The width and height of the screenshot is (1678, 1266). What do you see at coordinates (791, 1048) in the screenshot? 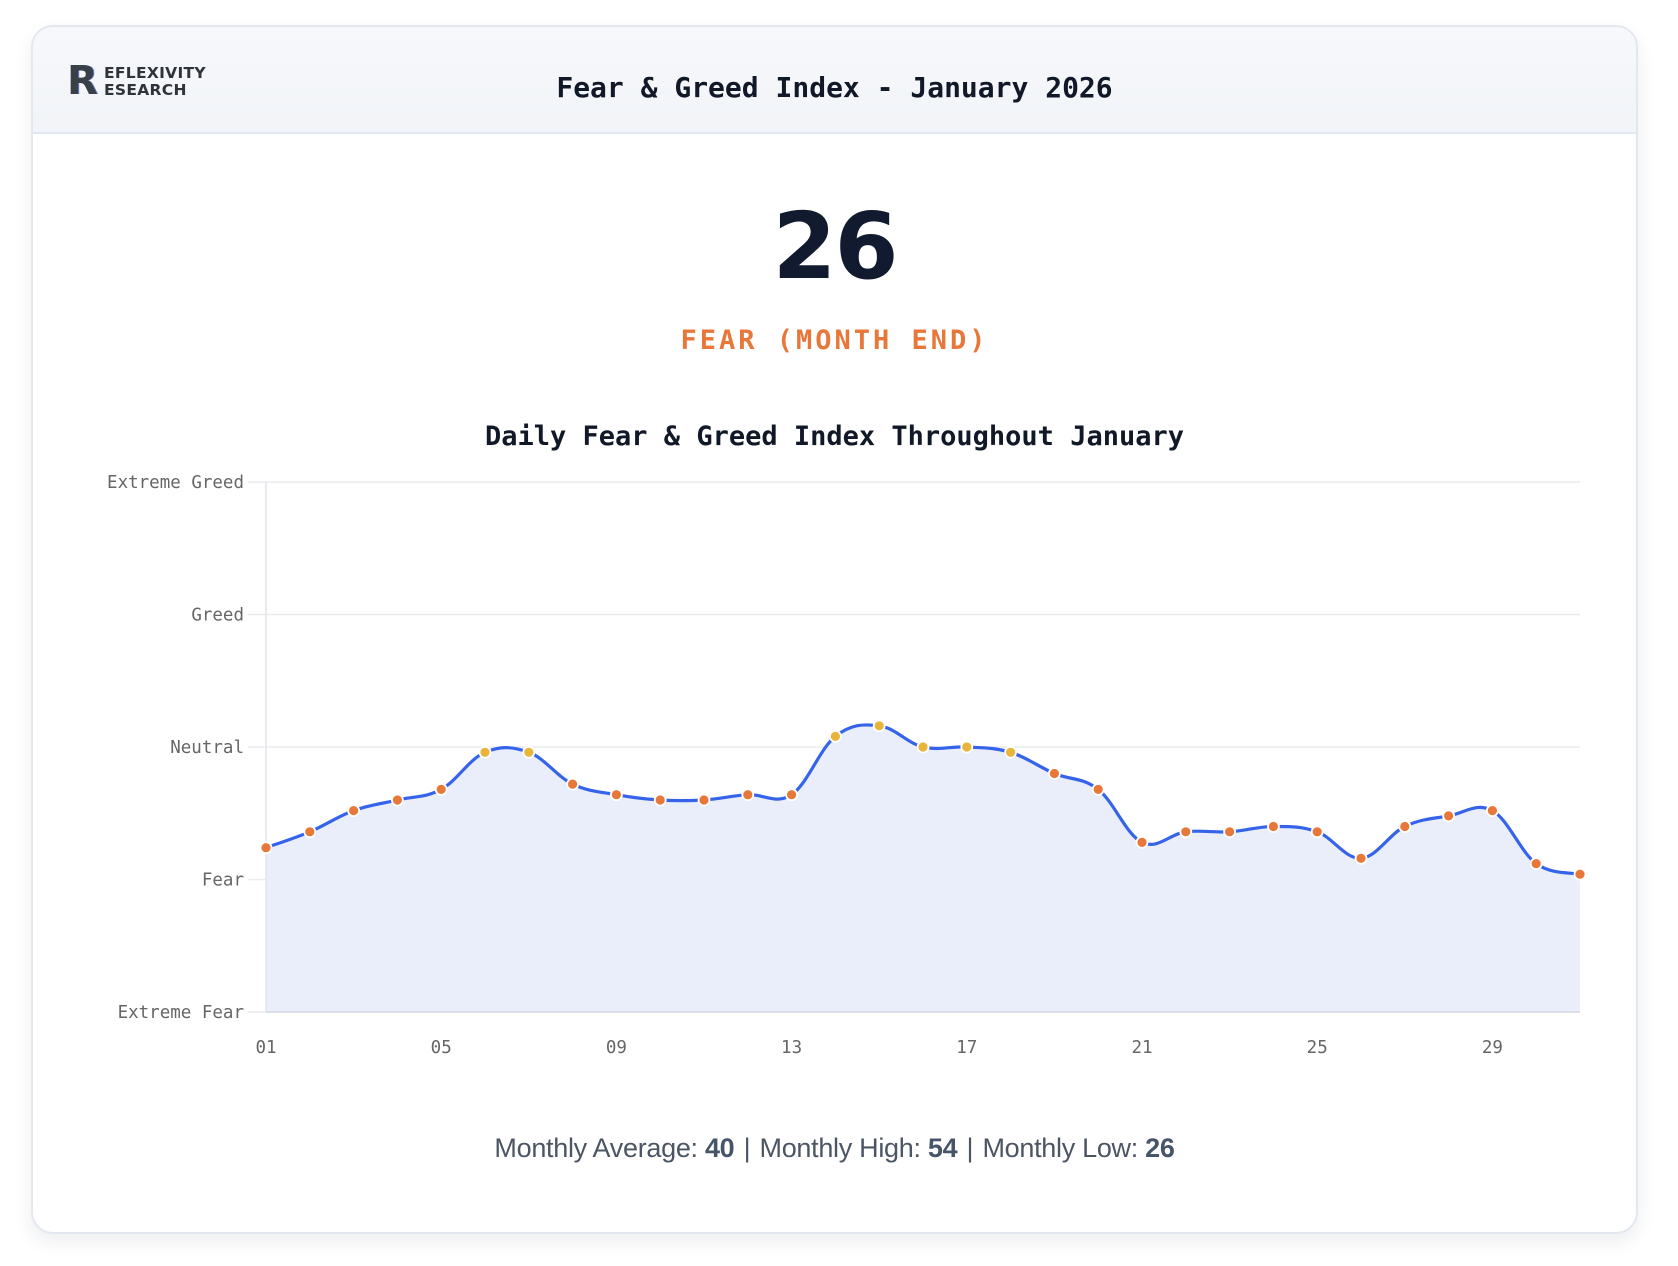
I see `x-tick-label: 13` at bounding box center [791, 1048].